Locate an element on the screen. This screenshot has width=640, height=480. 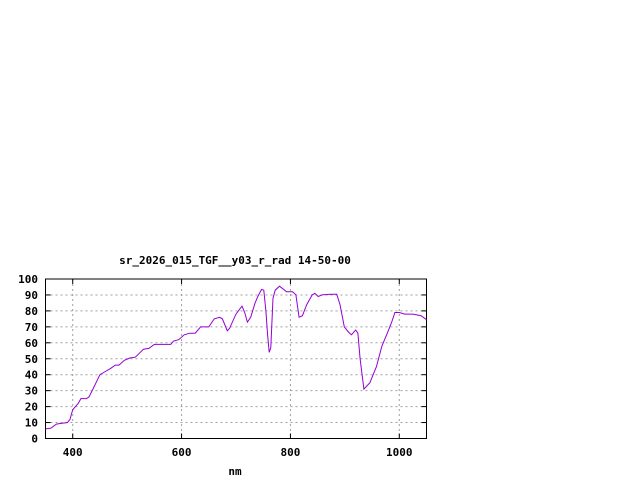
y-tick-label: 0 is located at coordinates (34, 439).